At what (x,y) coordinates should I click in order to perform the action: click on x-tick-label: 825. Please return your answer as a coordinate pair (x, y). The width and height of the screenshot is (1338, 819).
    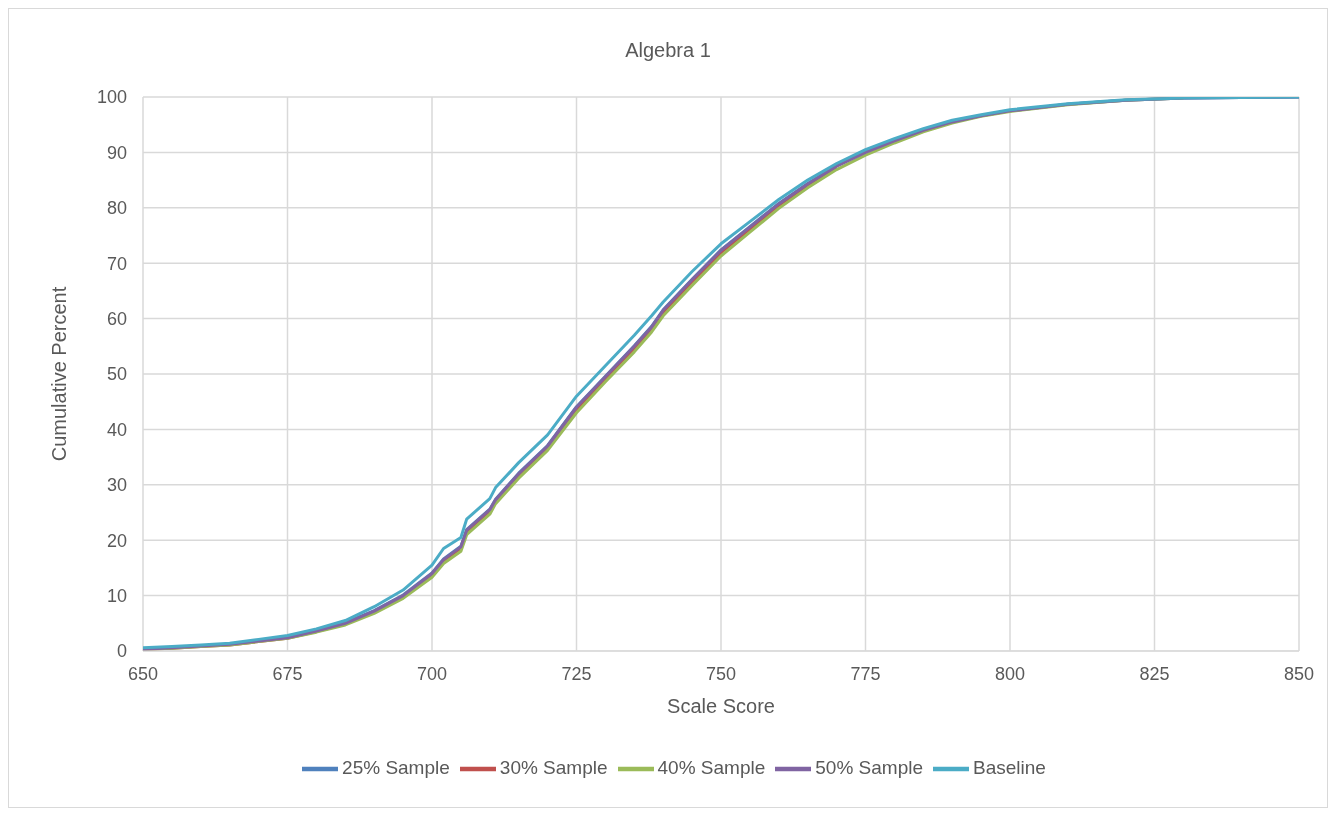
    Looking at the image, I should click on (1154, 673).